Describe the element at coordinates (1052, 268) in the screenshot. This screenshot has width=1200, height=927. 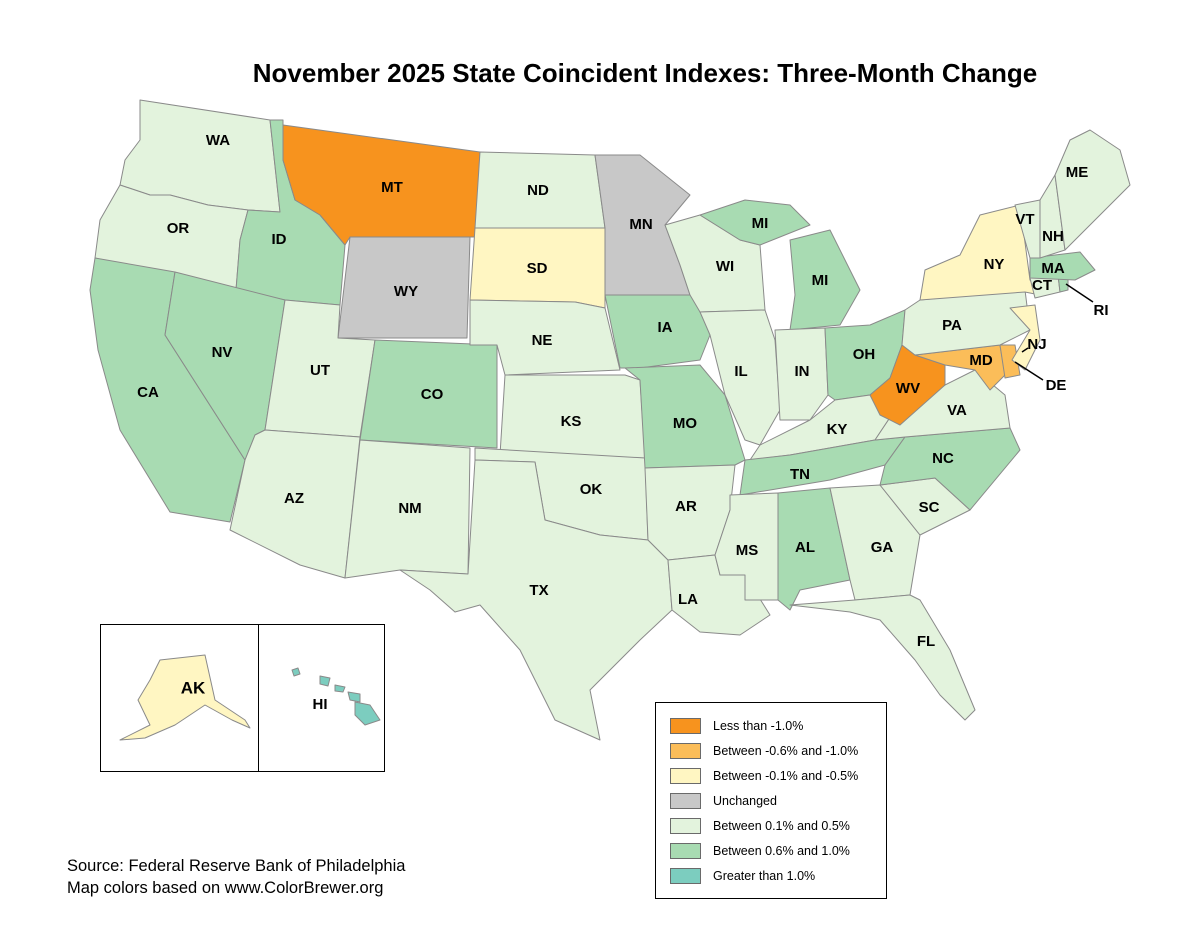
I see `state-label-ma: MA` at that location.